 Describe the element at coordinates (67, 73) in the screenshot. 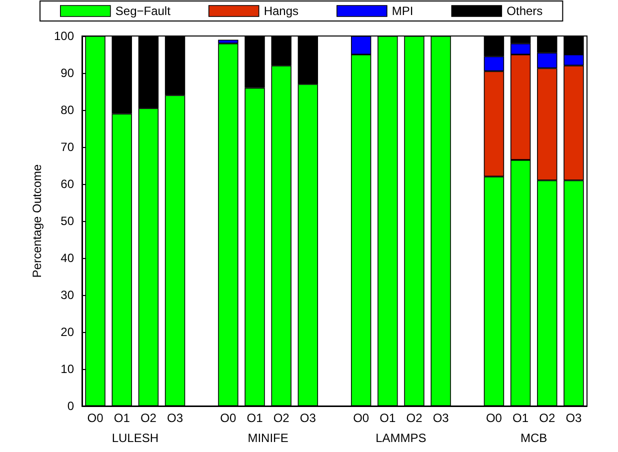

I see `y-tick-label: 90` at that location.